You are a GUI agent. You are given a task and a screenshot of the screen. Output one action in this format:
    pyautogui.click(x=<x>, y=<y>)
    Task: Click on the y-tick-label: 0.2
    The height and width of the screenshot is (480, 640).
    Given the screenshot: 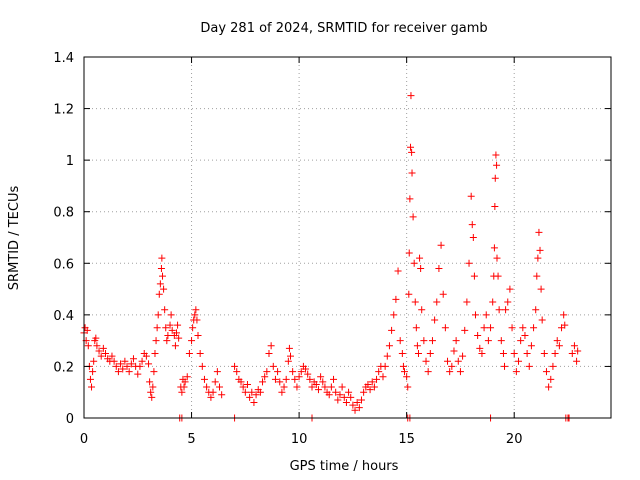 What is the action you would take?
    pyautogui.click(x=63, y=367)
    